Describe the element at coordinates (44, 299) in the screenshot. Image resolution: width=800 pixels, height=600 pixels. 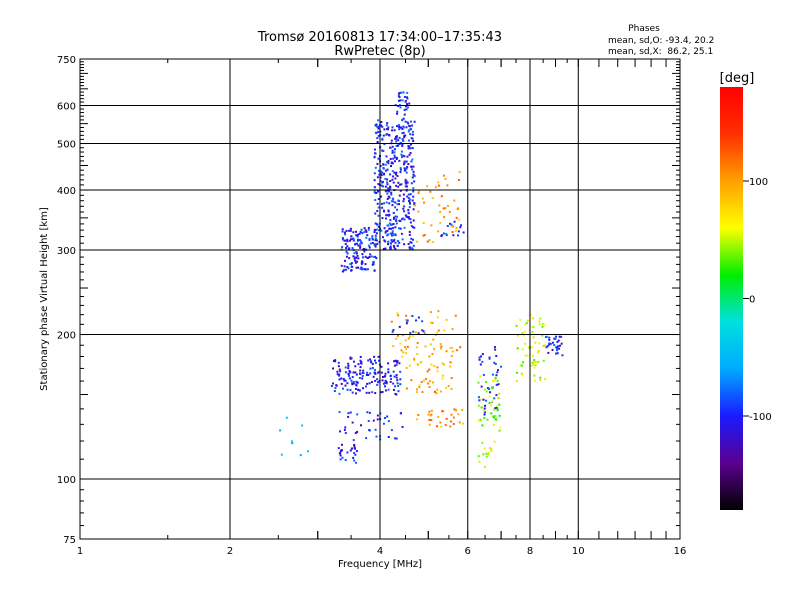
I see `y-axis-label: Stationary phase Virtual Height [km]` at that location.